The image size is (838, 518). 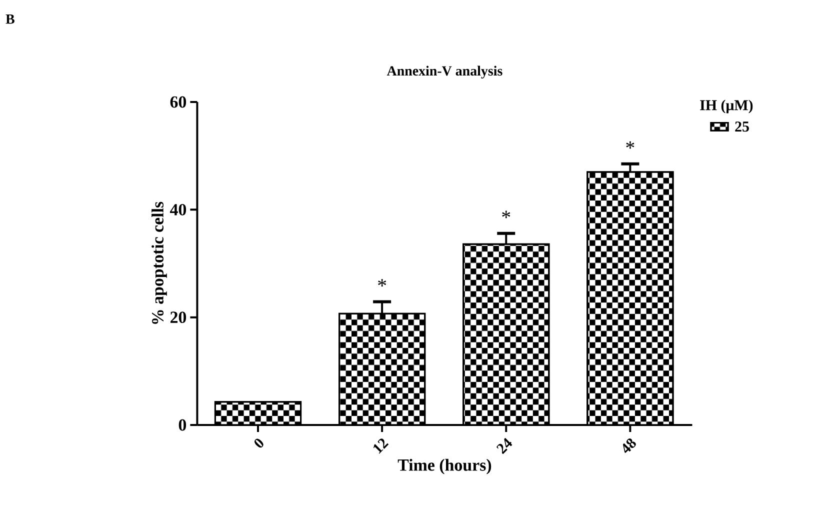 What do you see at coordinates (178, 210) in the screenshot?
I see `y-tick-label: 40` at bounding box center [178, 210].